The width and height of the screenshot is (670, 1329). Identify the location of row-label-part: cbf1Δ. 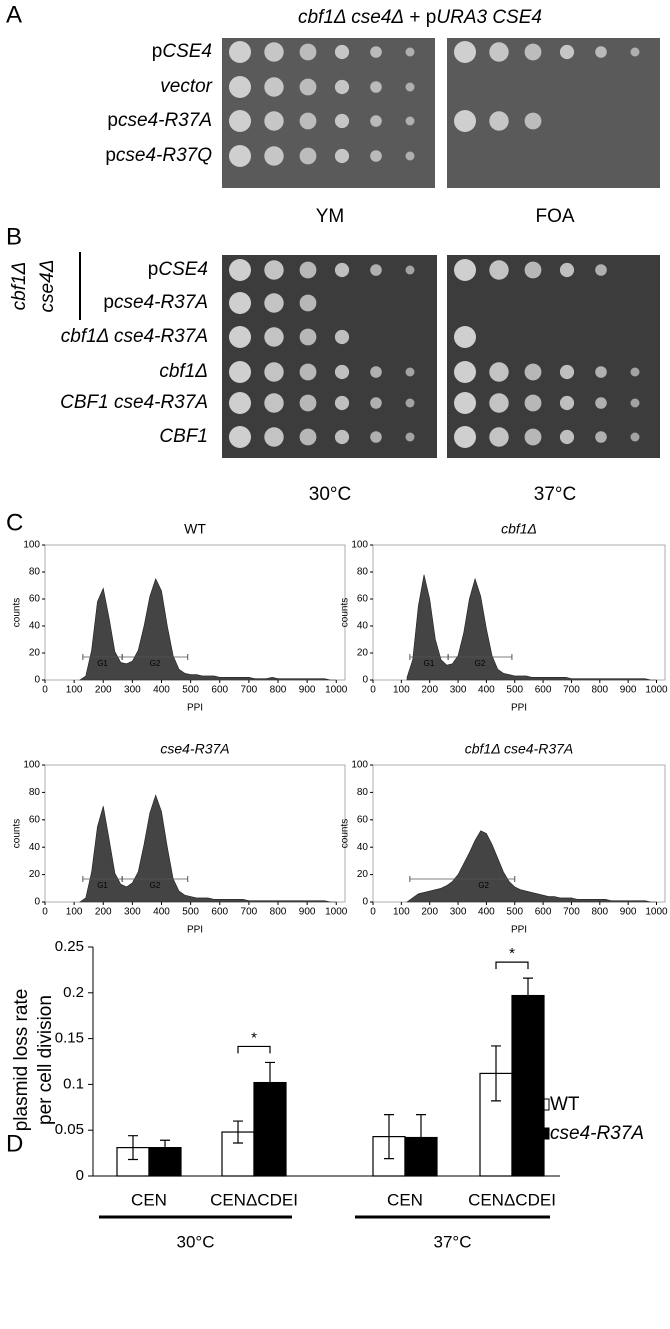
(183, 371).